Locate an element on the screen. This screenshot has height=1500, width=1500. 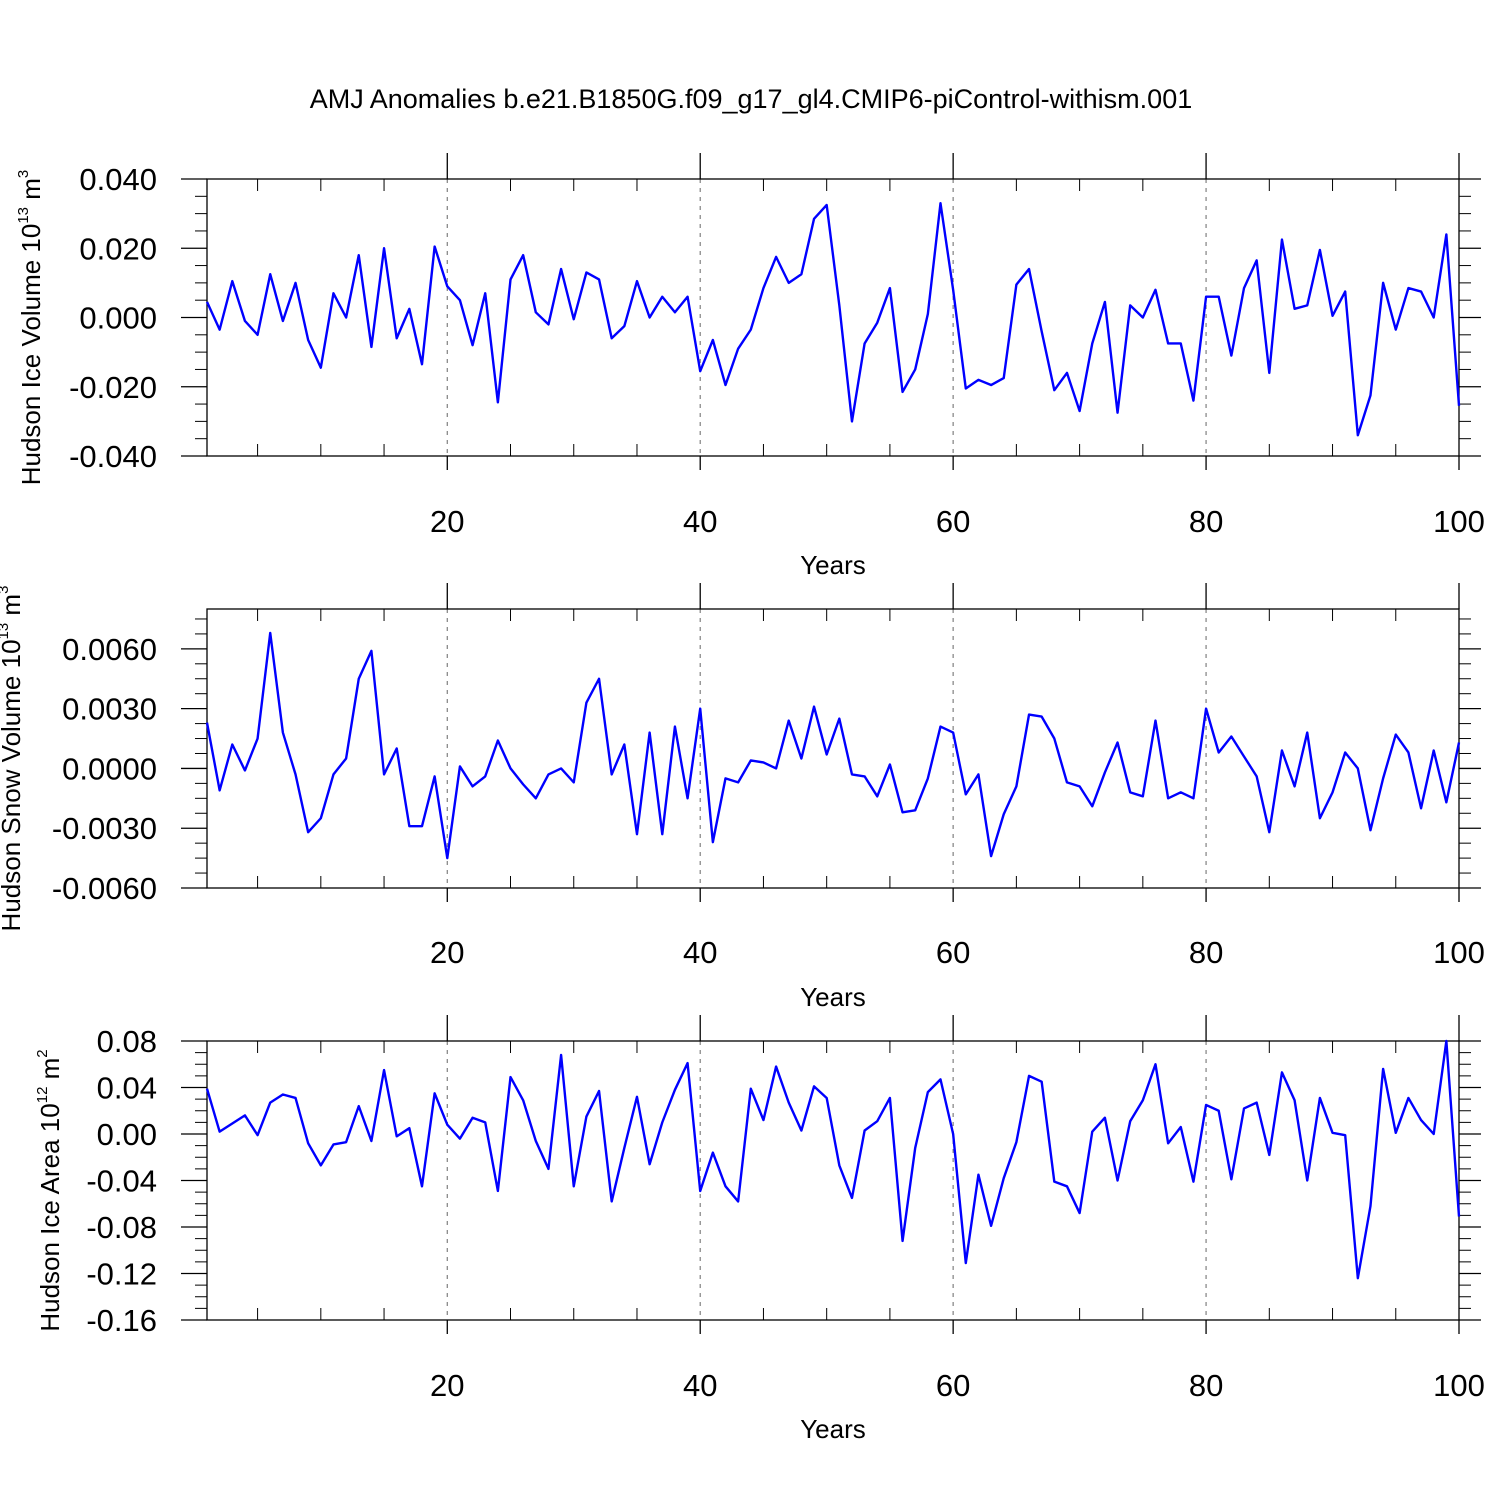
y-tick-label: 0.0000 is located at coordinates (109, 768).